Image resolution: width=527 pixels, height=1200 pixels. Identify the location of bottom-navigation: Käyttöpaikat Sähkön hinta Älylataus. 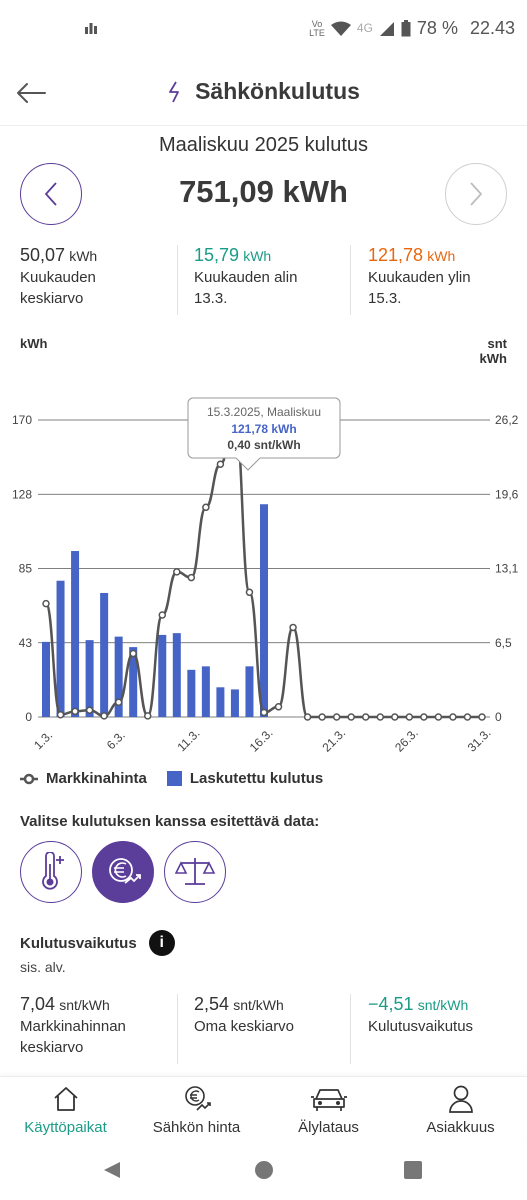
(263, 1109).